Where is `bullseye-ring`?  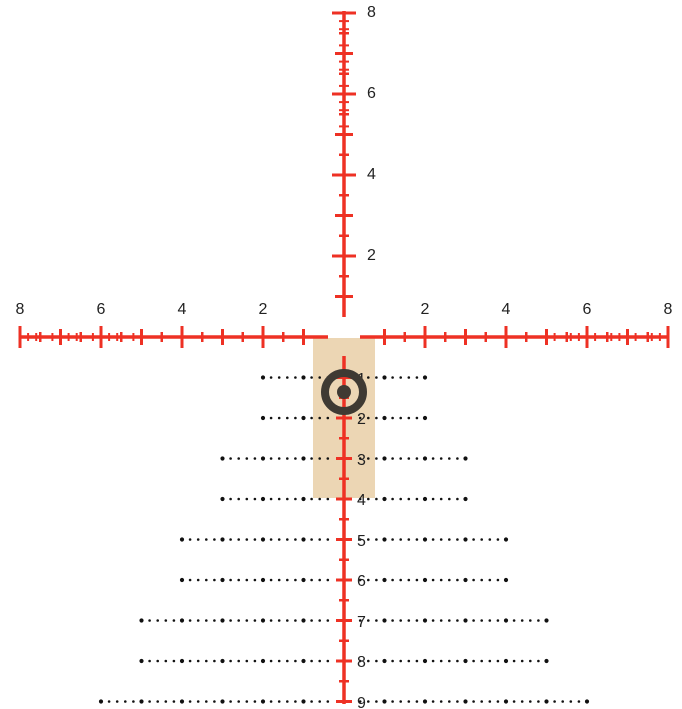 bullseye-ring is located at coordinates (344, 392).